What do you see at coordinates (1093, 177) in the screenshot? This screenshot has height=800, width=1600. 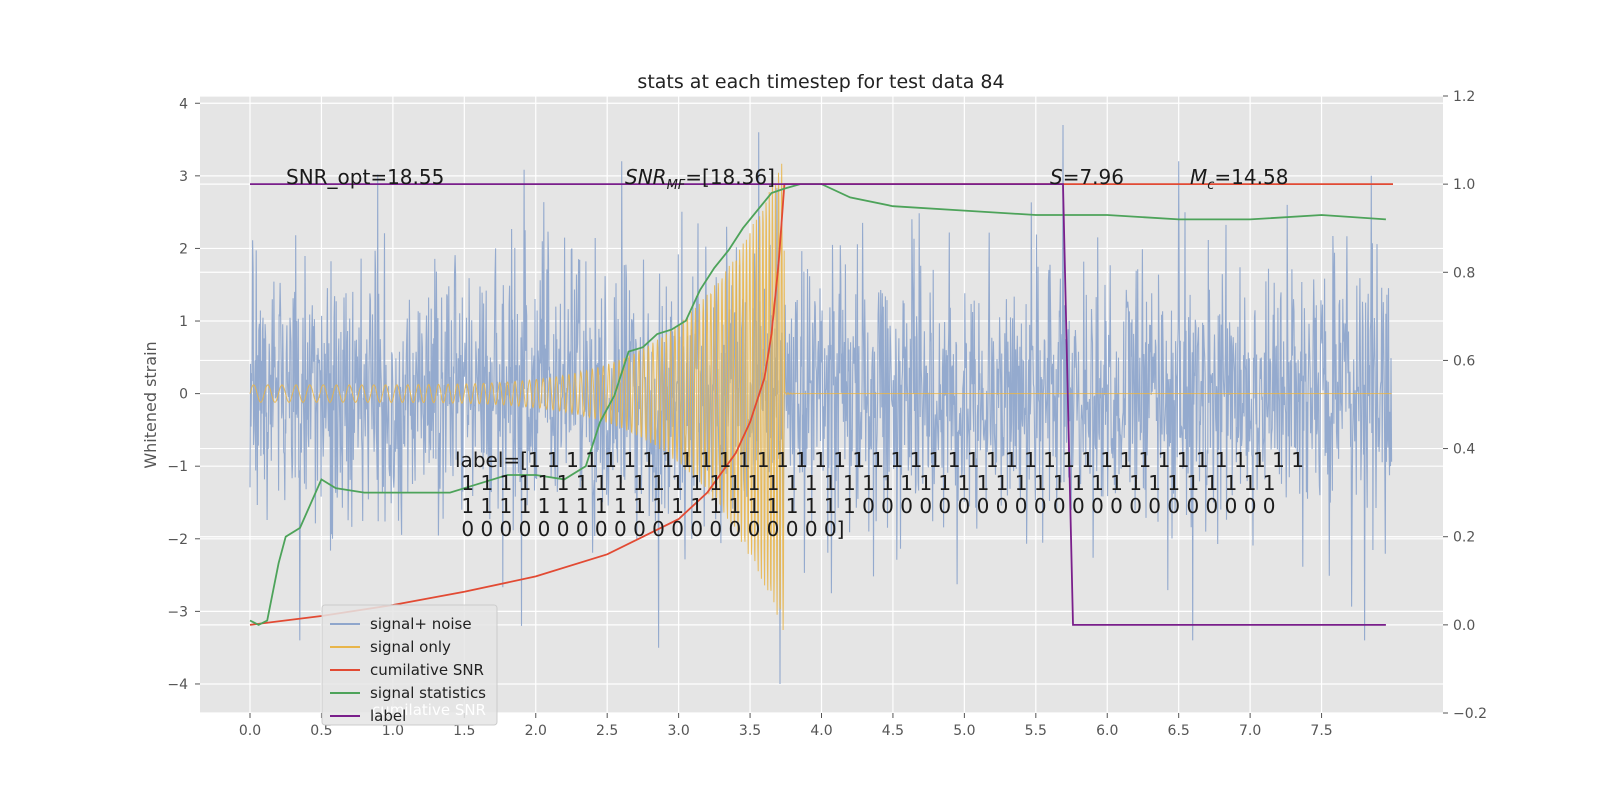 I see `s-value: =7.96` at bounding box center [1093, 177].